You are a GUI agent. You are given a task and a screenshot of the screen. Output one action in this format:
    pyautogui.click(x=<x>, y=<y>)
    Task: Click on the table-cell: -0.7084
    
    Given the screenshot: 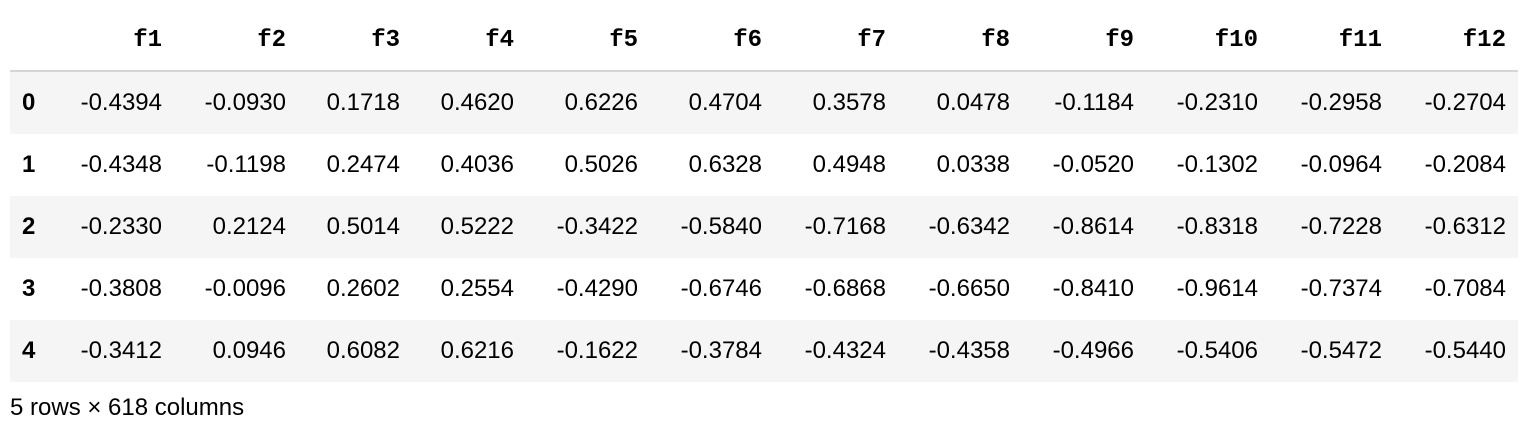 What is the action you would take?
    pyautogui.click(x=1465, y=288)
    